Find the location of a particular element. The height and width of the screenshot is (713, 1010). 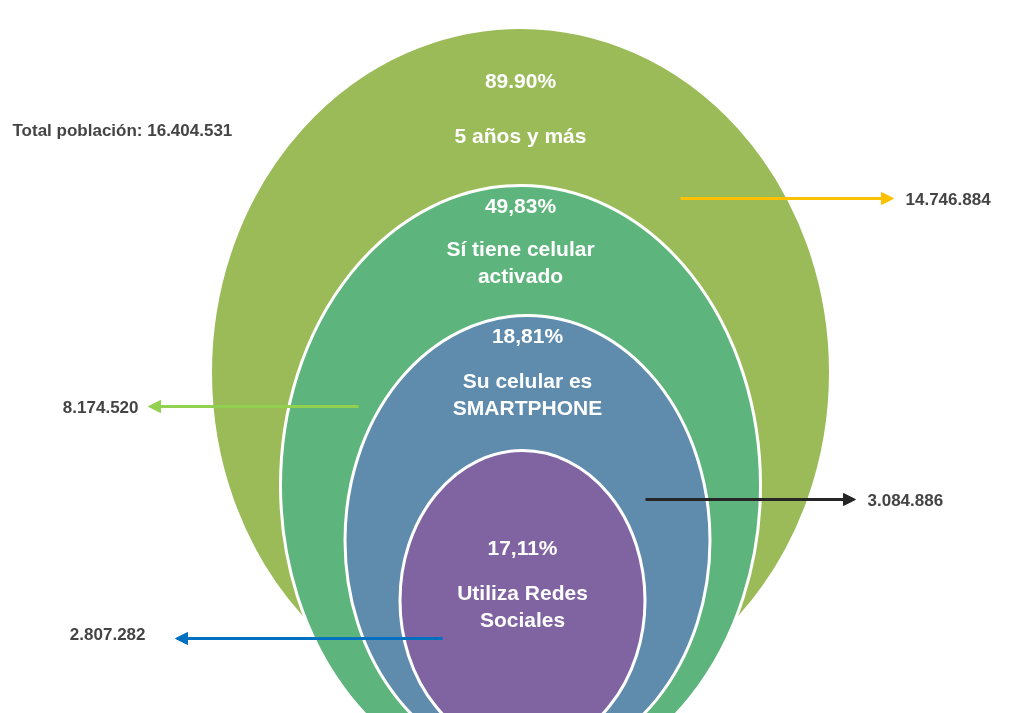

text: 2.807.282 is located at coordinates (107, 634).